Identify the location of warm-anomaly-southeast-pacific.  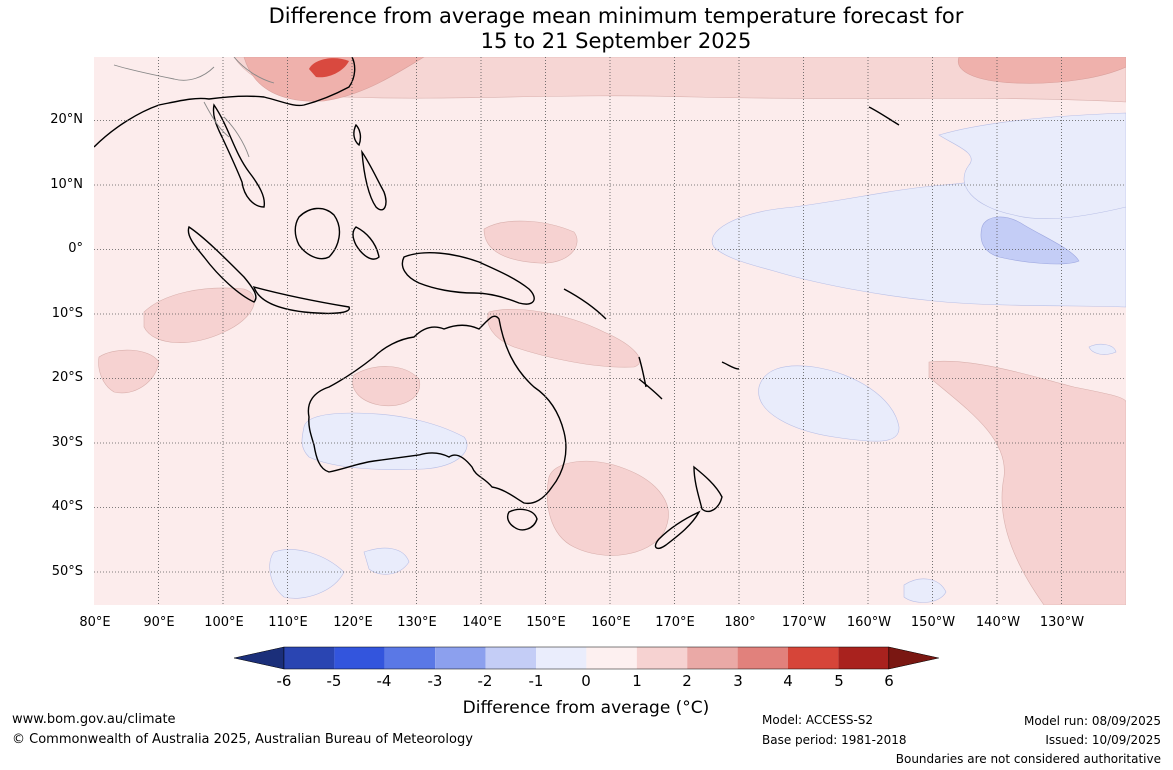
(1027, 482).